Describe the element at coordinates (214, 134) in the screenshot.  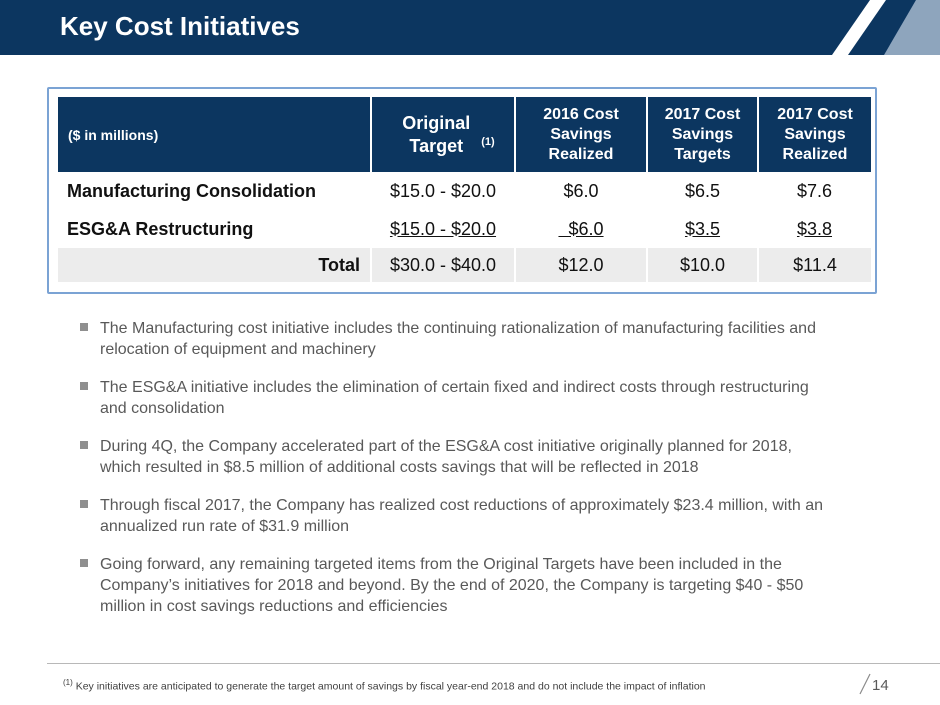
I see `col-header-units: ($ in millions)` at that location.